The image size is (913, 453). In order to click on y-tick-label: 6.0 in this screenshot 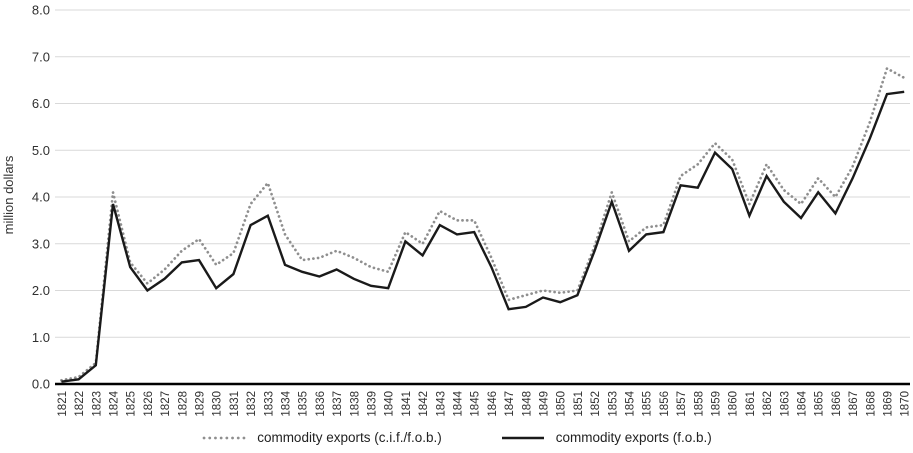, I will do `click(41, 103)`.